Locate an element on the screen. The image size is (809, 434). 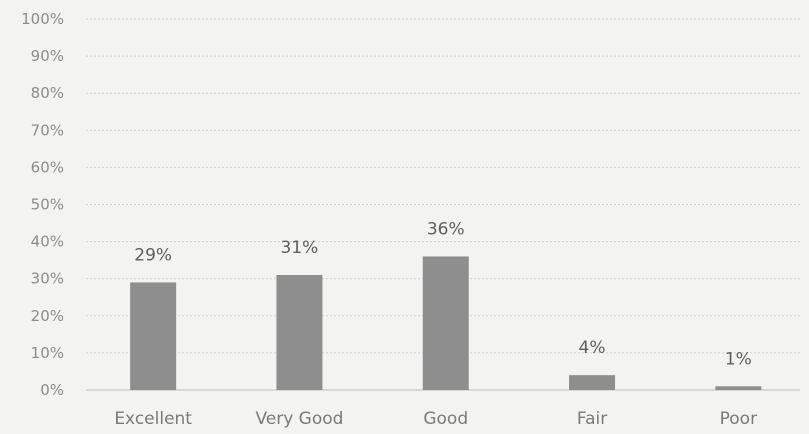
category-label: Good is located at coordinates (445, 419).